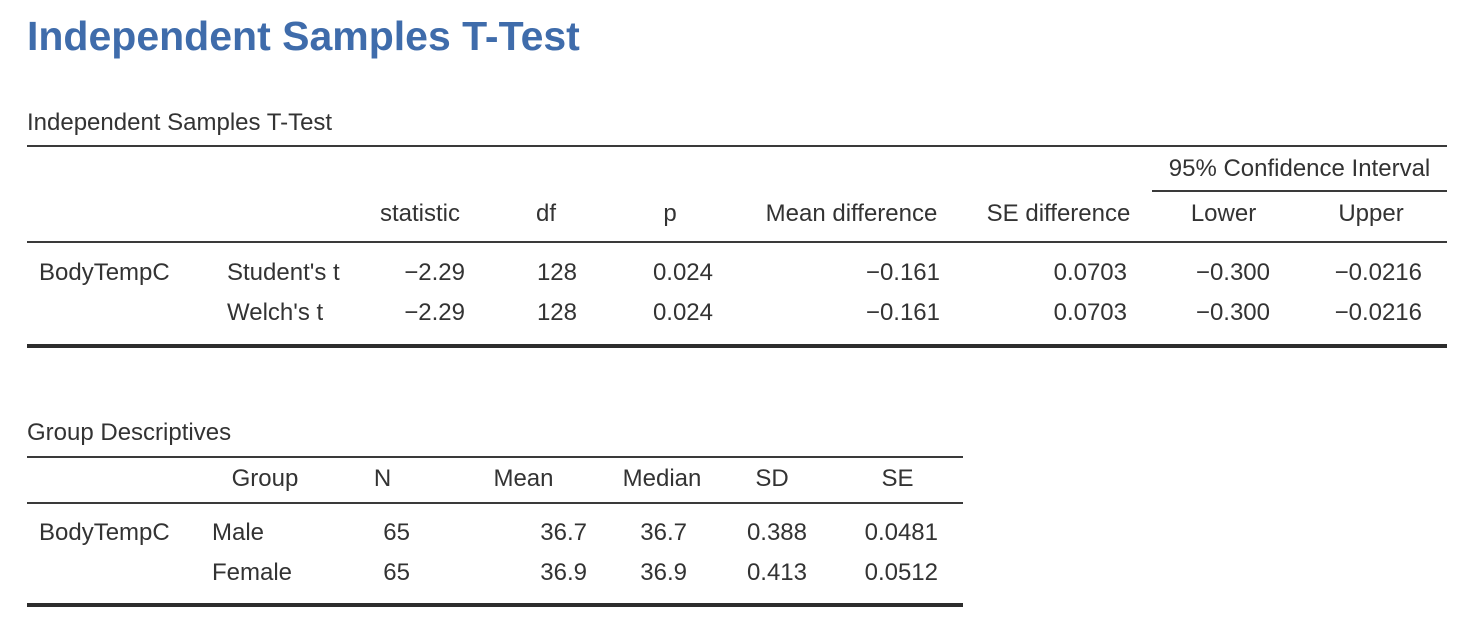 The height and width of the screenshot is (632, 1470). I want to click on cell-sd: 0.388, so click(776, 532).